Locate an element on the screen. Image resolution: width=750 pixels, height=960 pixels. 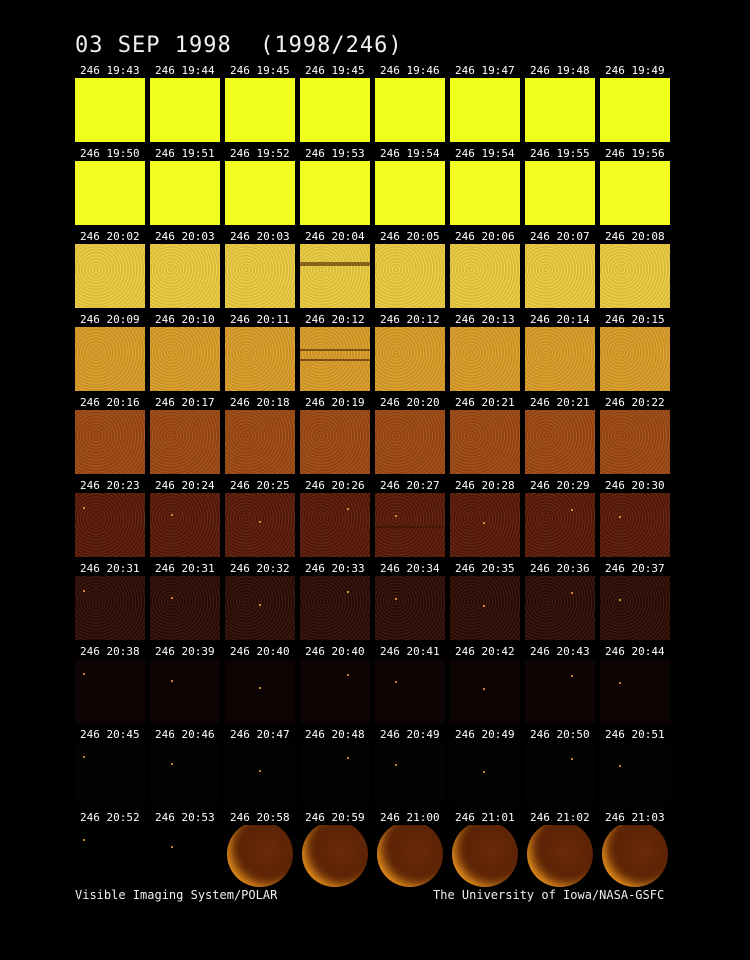
frame-timestamp: 246 19:46 is located at coordinates (410, 70).